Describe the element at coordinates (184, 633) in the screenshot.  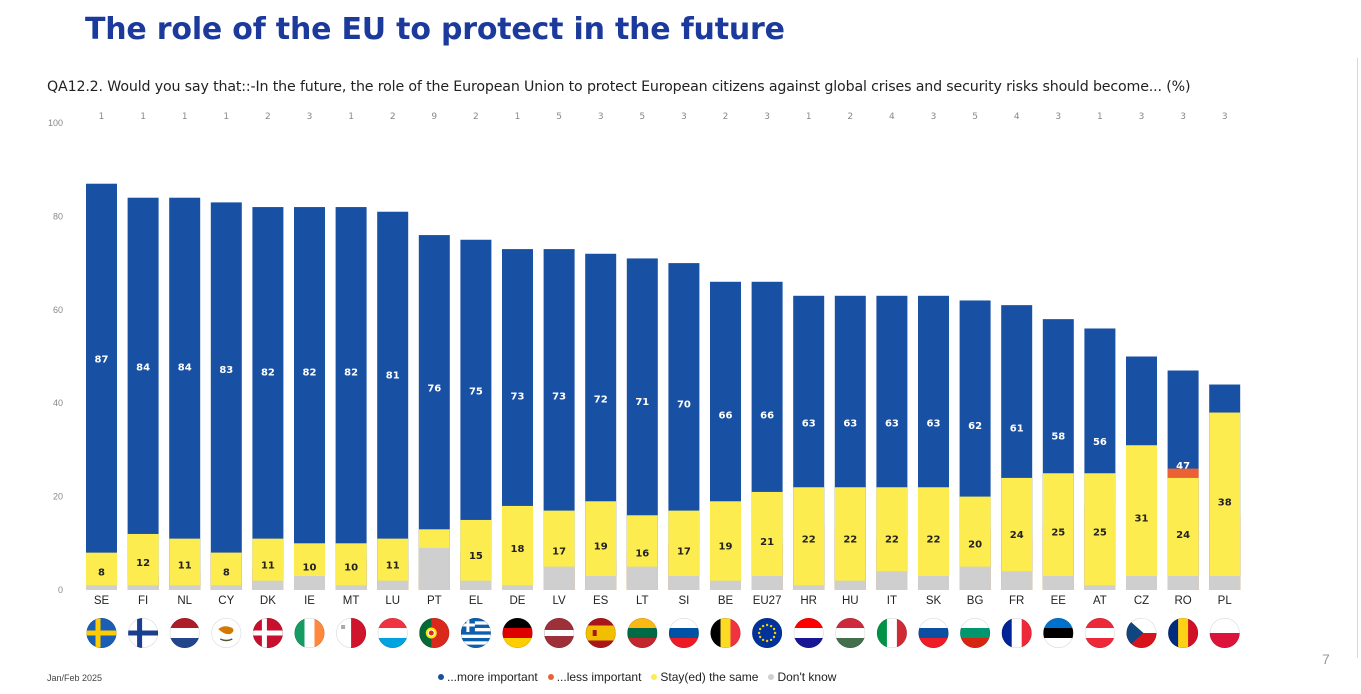
I see `netherlands-flag-icon` at that location.